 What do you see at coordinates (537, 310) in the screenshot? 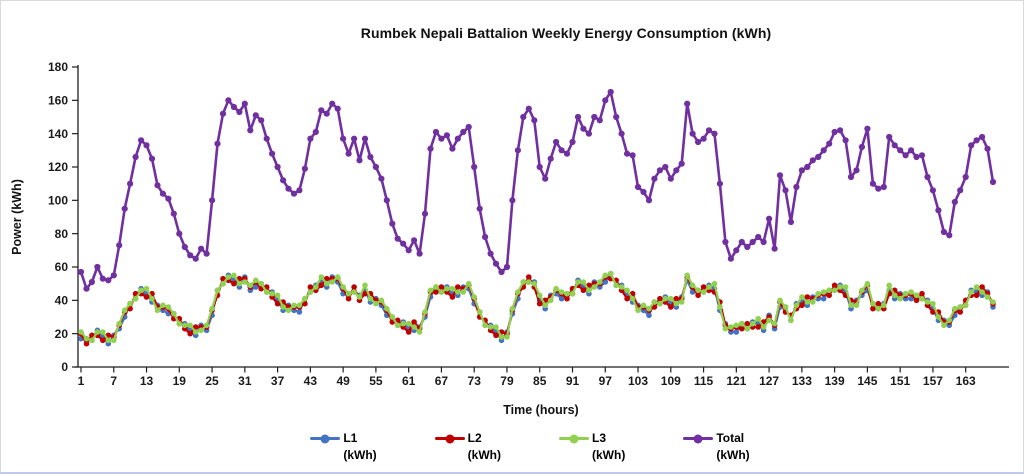
I see `series-l2` at bounding box center [537, 310].